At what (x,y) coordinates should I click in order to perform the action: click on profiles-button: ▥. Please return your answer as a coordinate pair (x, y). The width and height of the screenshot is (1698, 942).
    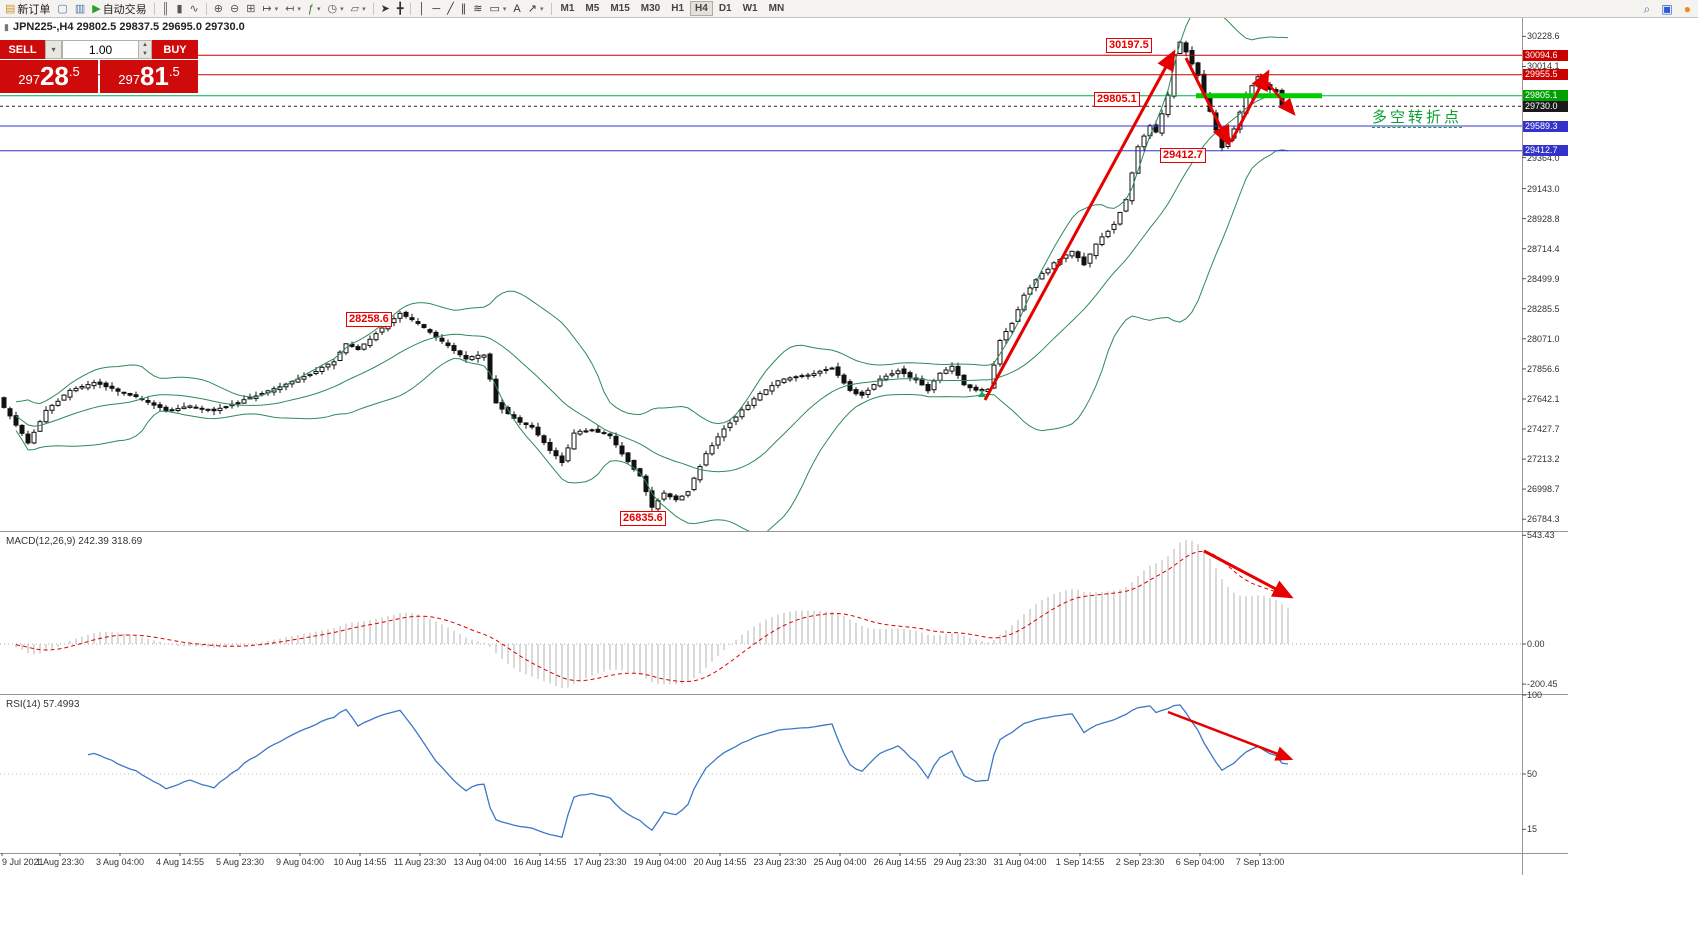
    Looking at the image, I should click on (80, 9).